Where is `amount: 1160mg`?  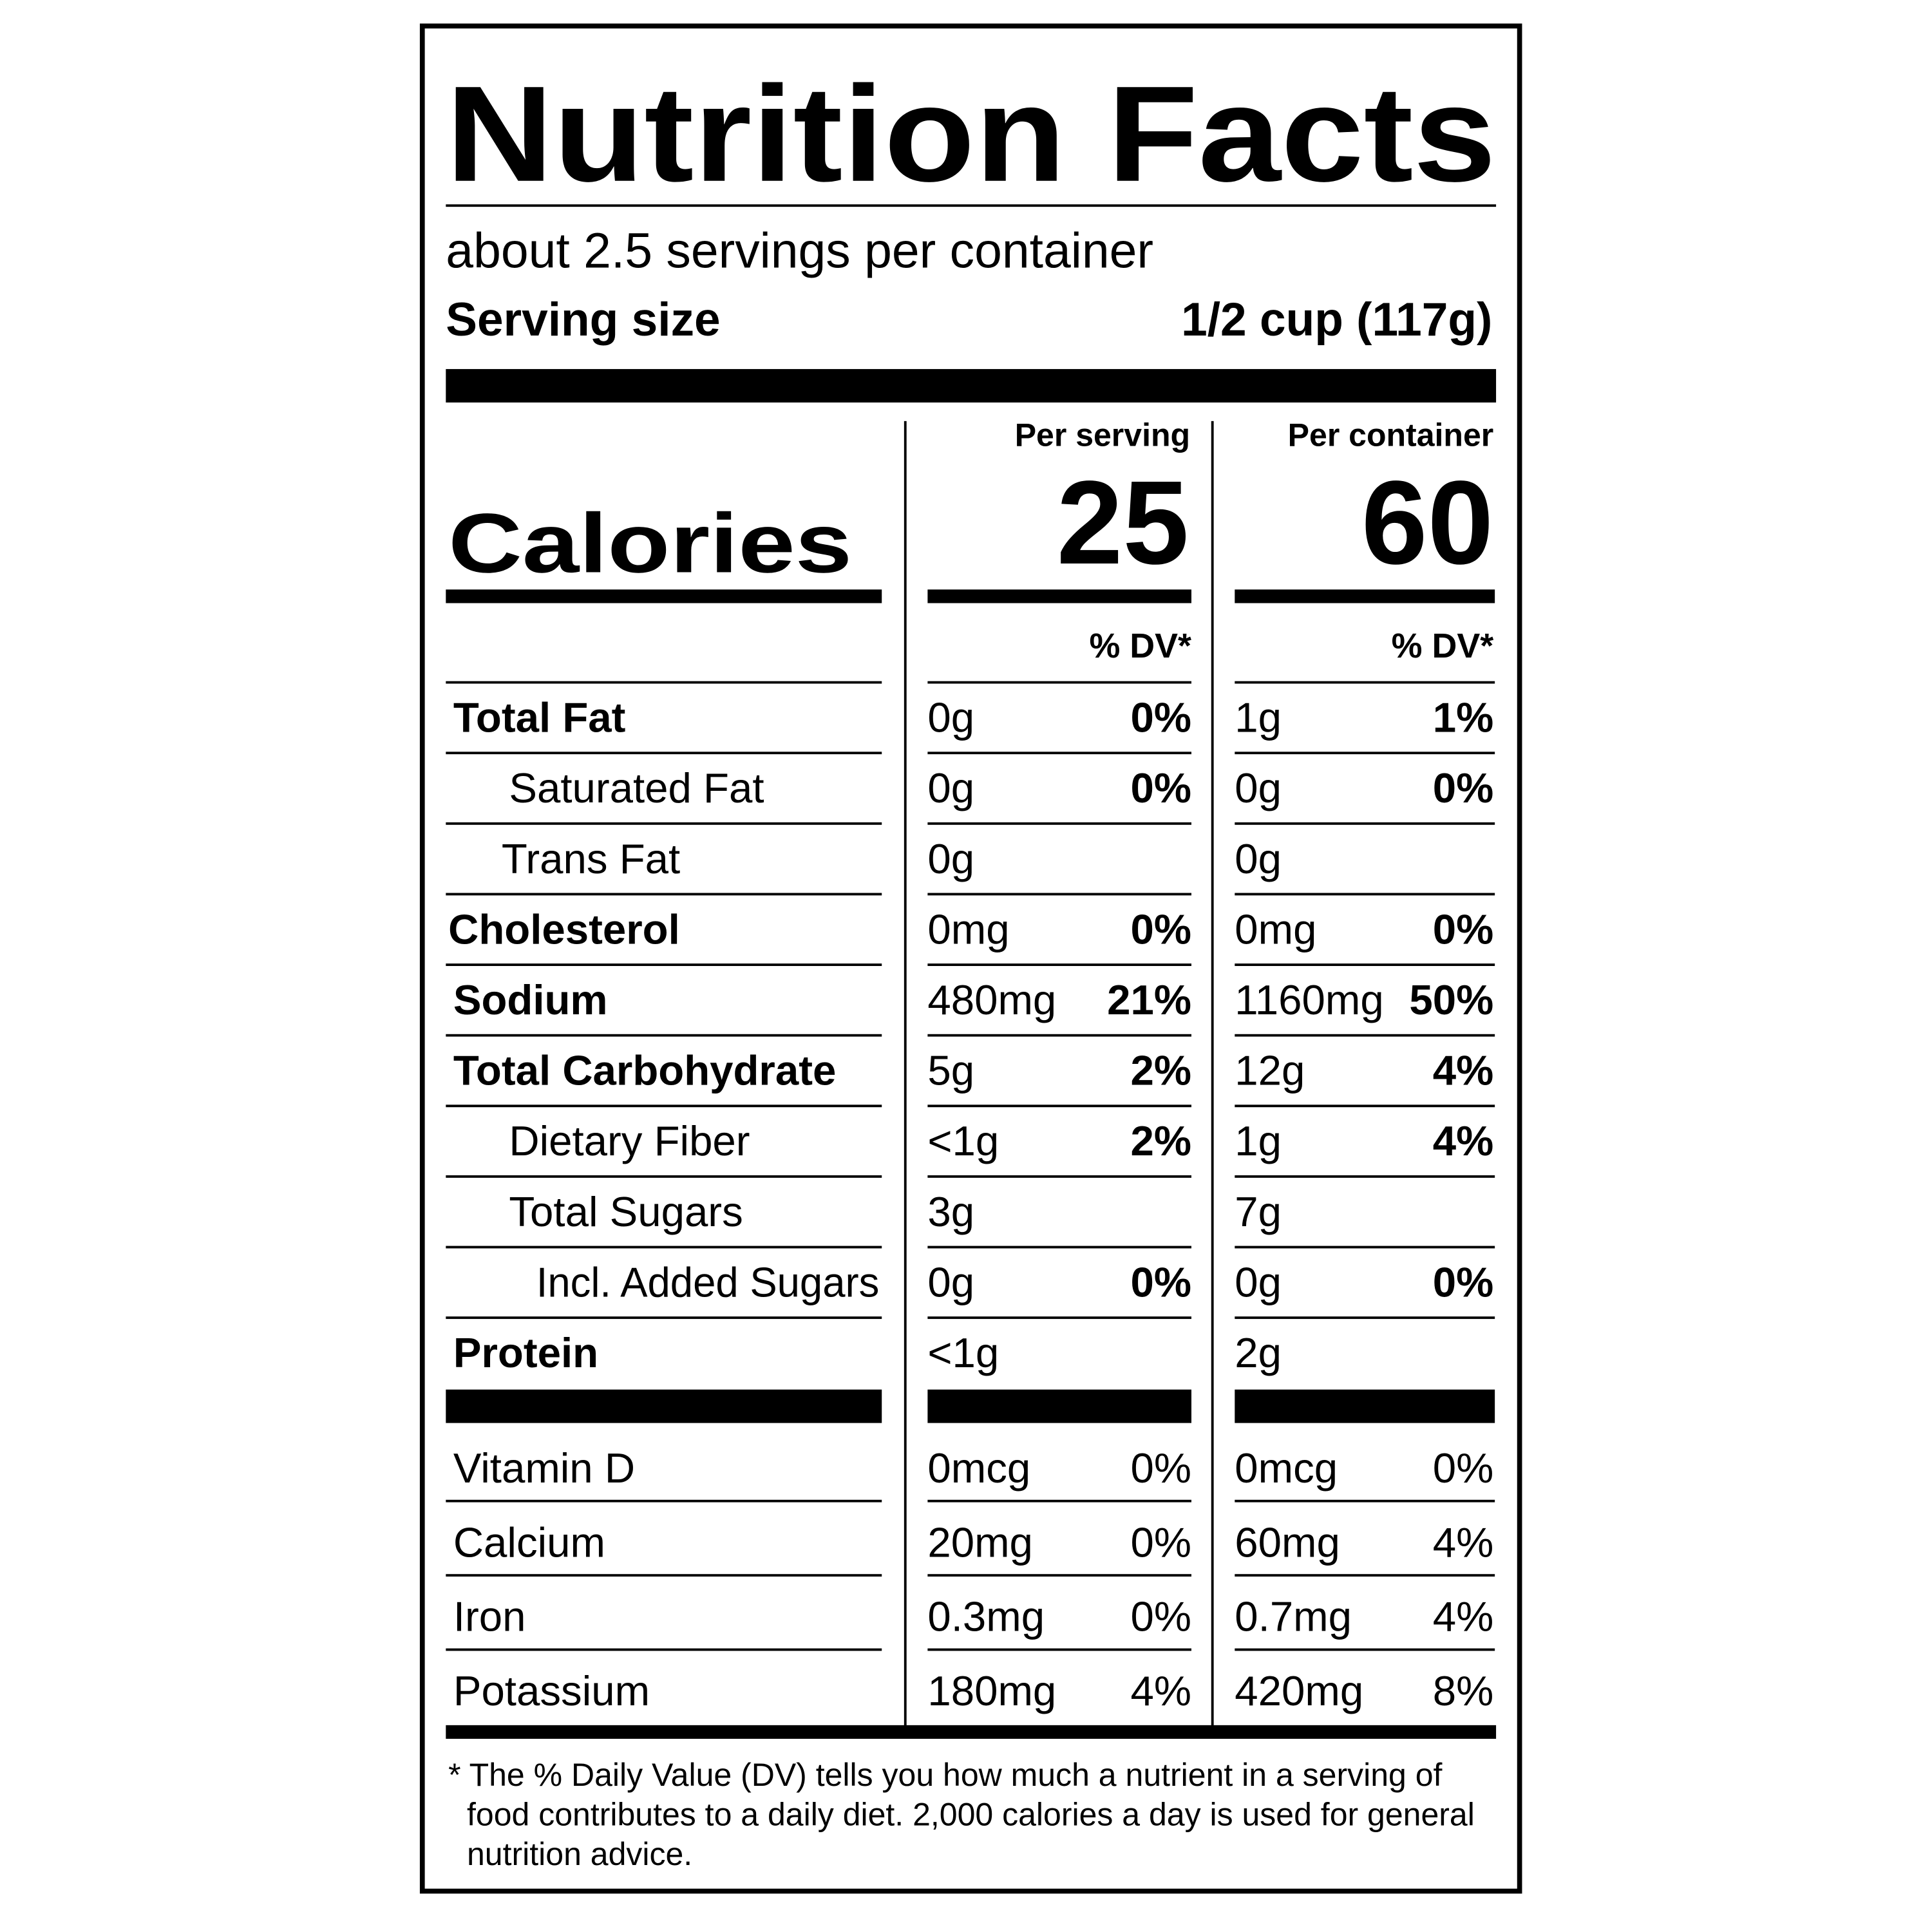
amount: 1160mg is located at coordinates (1309, 1000).